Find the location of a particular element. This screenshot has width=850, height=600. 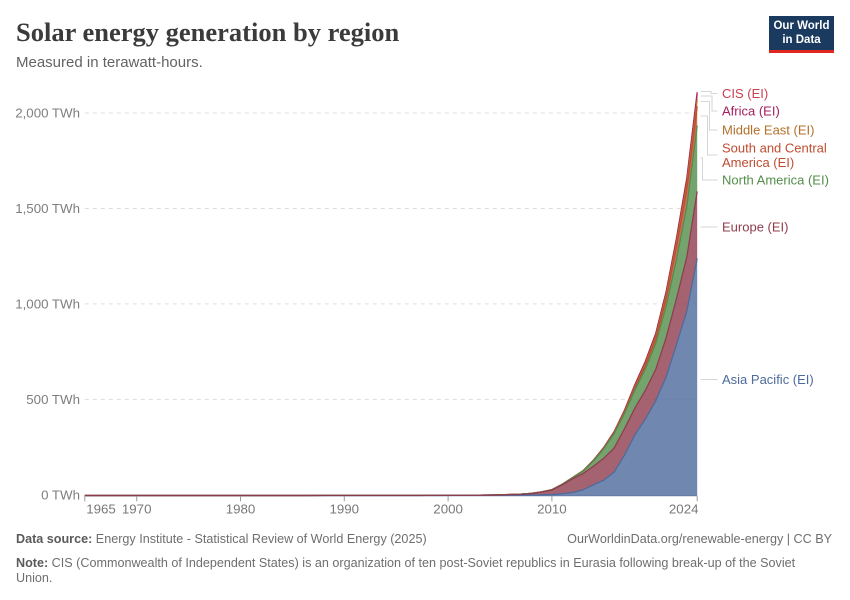

svg-text: Africa (EI) is located at coordinates (751, 111).